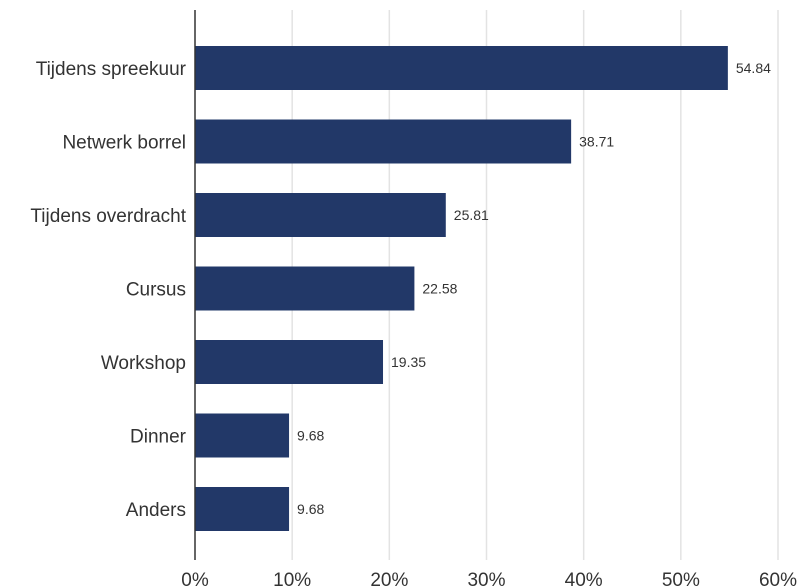 This screenshot has height=588, width=801. Describe the element at coordinates (158, 437) in the screenshot. I see `category-label: Dinner` at that location.